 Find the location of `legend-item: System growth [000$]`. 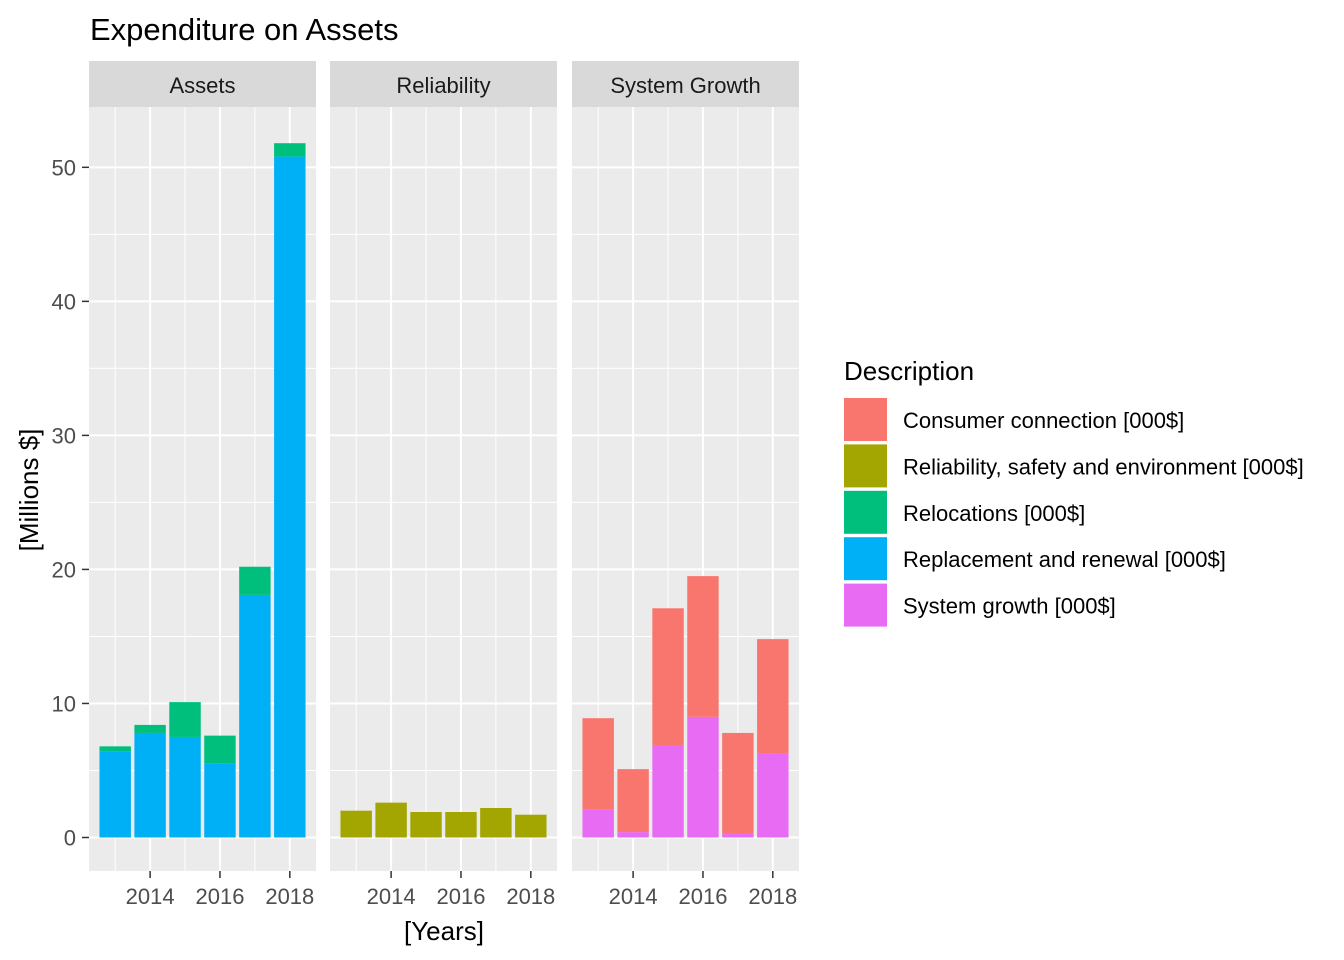

legend-item: System growth [000$] is located at coordinates (980, 605).